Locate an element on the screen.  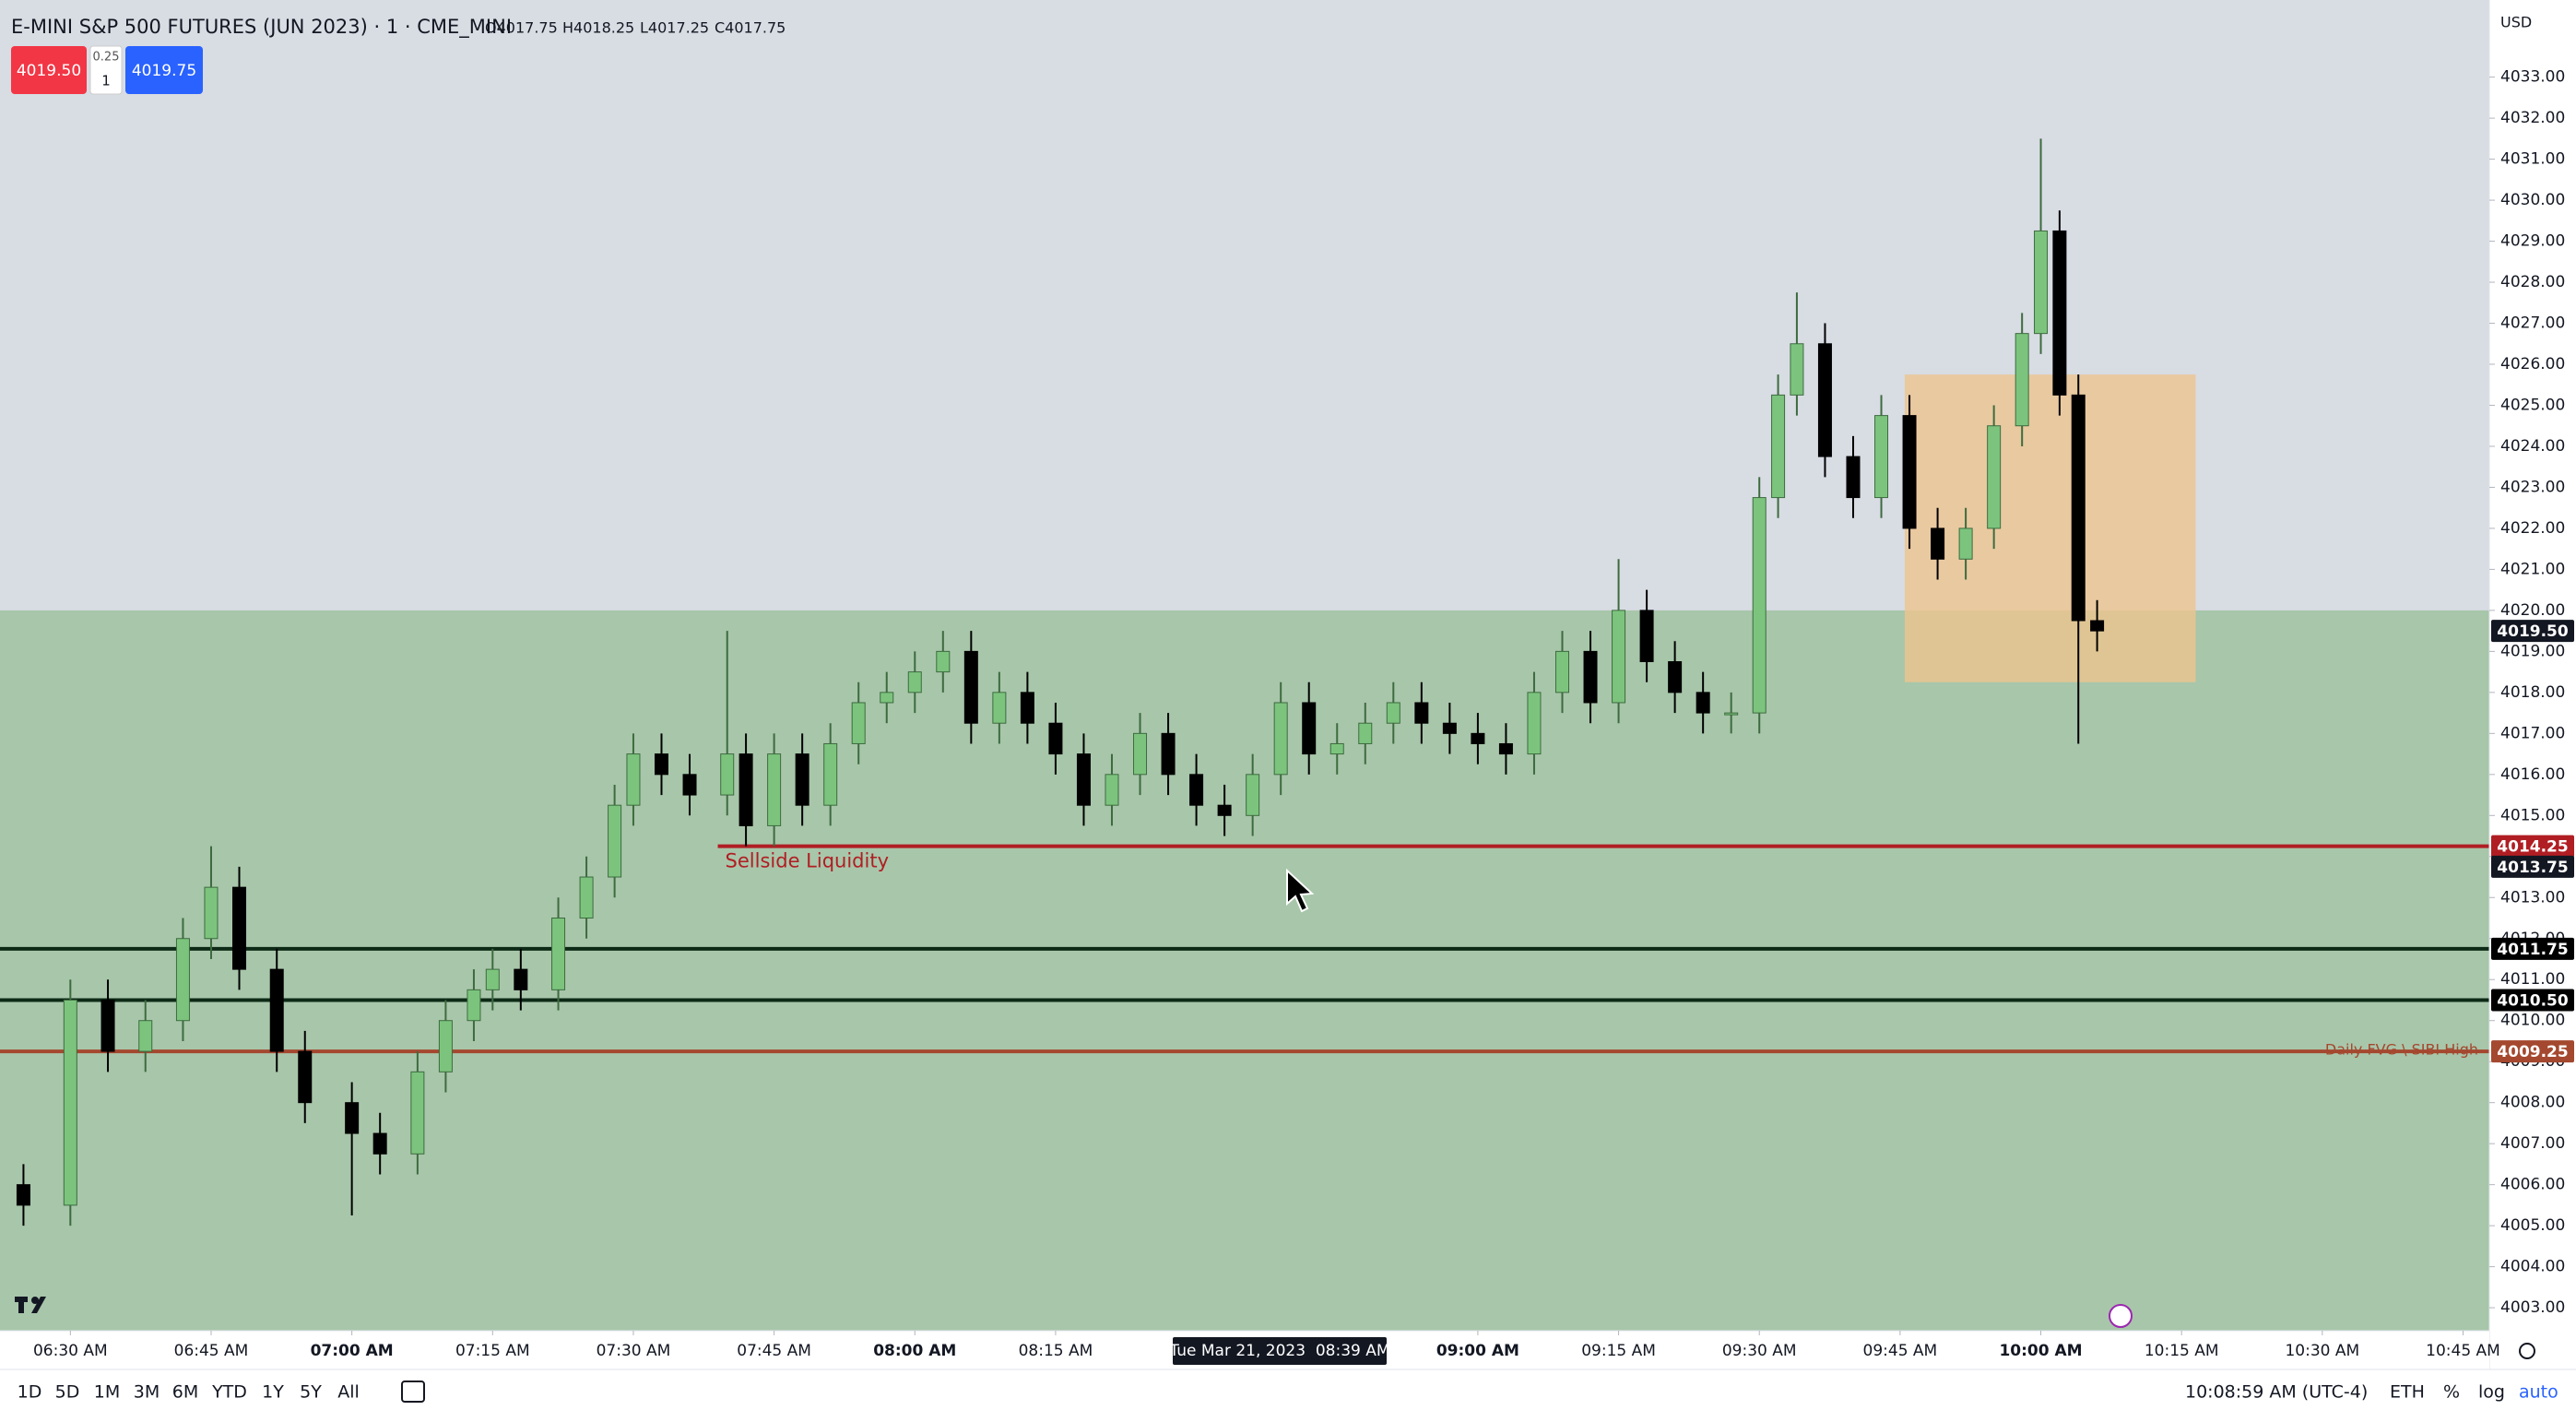
ohlc-close: C4017.75 is located at coordinates (750, 28).